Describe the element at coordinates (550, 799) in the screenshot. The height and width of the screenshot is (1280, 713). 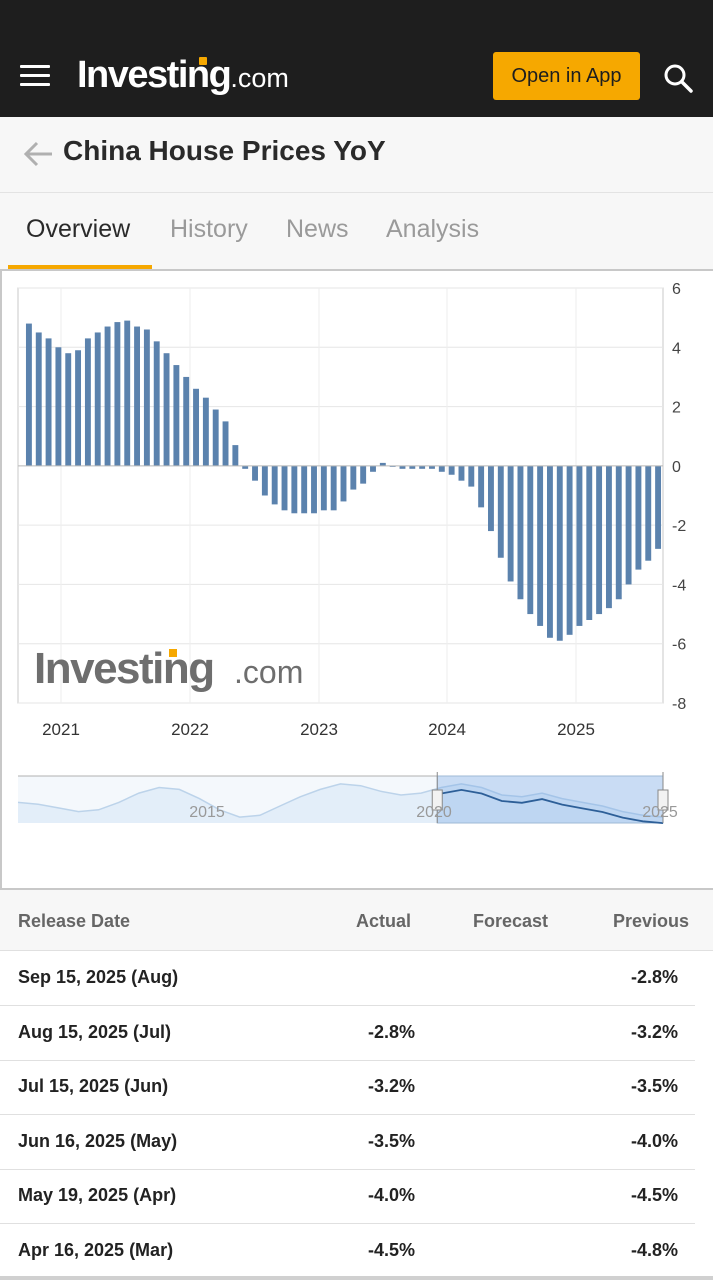
I see `navigator-selected-range` at that location.